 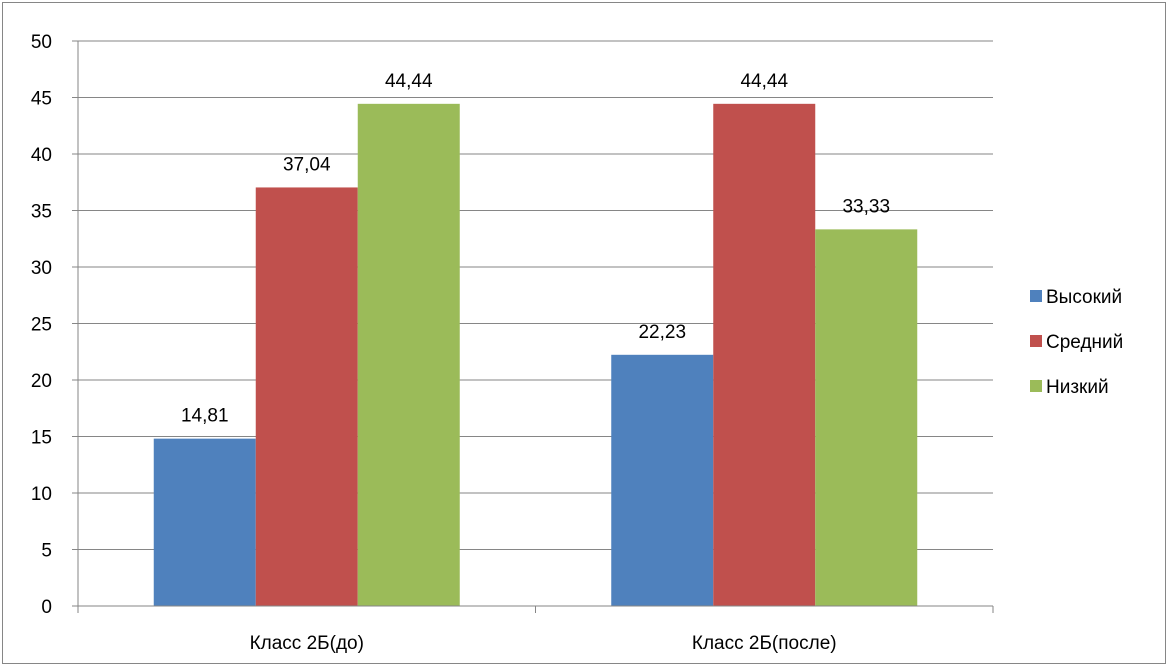 What do you see at coordinates (41, 99) in the screenshot?
I see `y-tick-label: 45` at bounding box center [41, 99].